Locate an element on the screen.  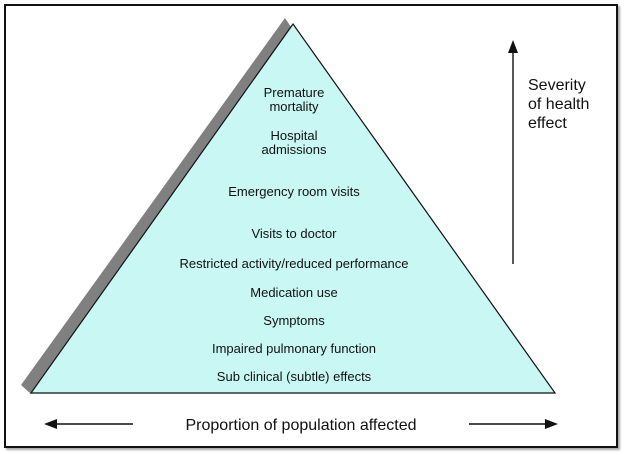
level-premature-line1: Premature is located at coordinates (294, 92).